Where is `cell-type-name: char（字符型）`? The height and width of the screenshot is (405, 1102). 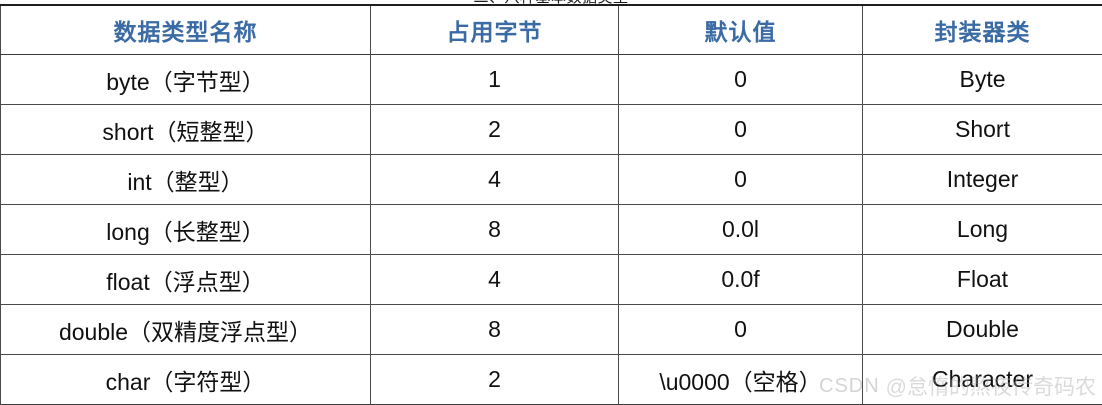
cell-type-name: char（字符型） is located at coordinates (185, 379).